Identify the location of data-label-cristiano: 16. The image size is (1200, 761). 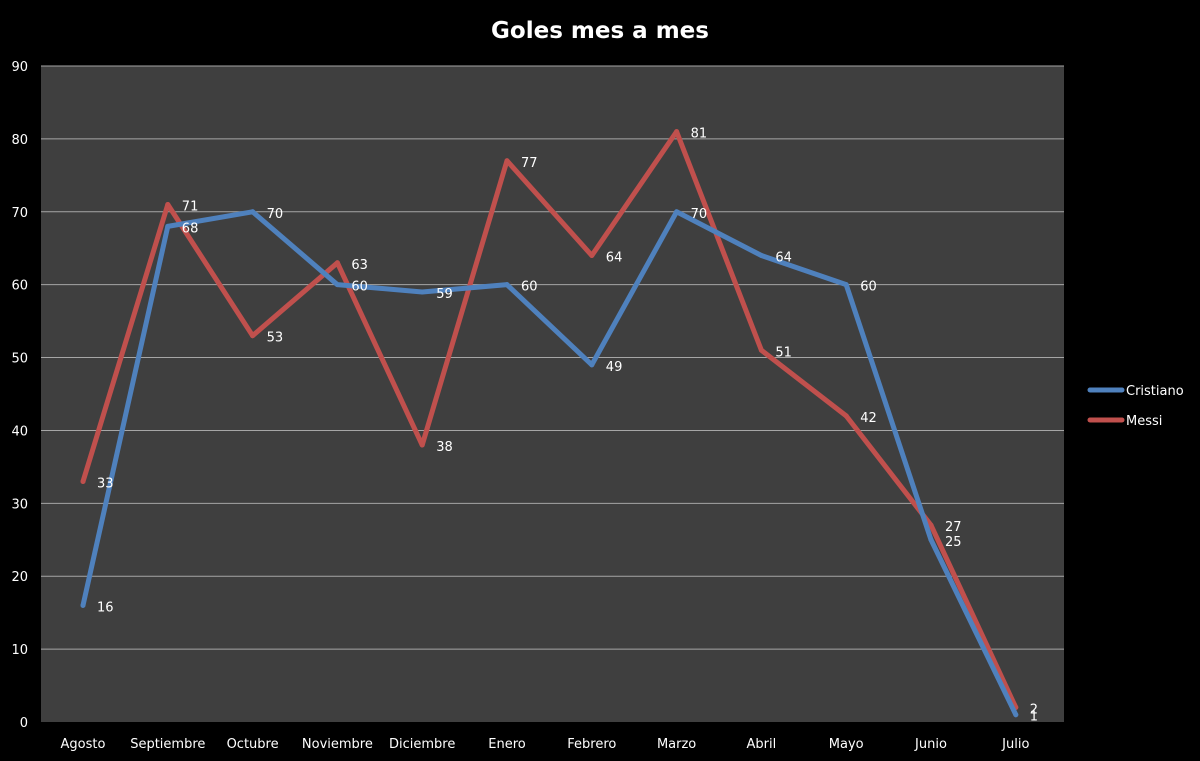
(105, 607).